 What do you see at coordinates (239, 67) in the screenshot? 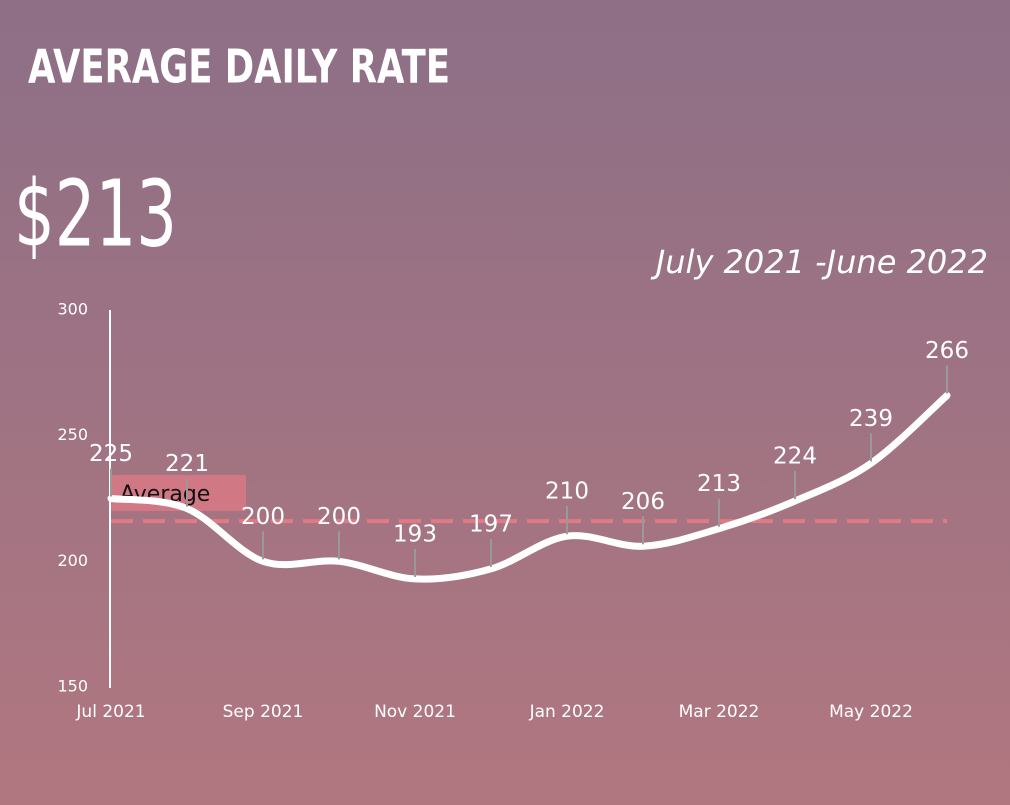
I see `chart-title: AVERAGE DAILY RATE` at bounding box center [239, 67].